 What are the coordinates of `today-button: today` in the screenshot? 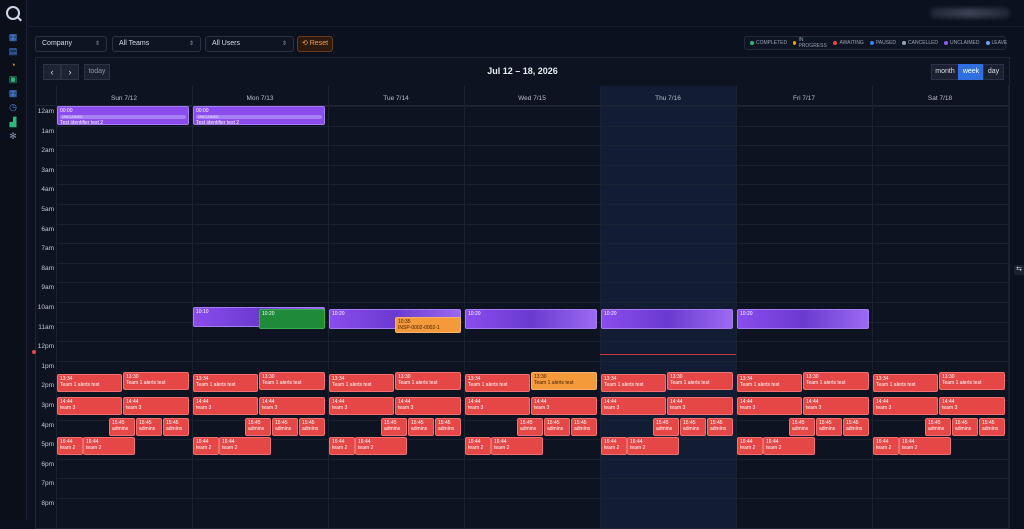 It's located at (97, 72).